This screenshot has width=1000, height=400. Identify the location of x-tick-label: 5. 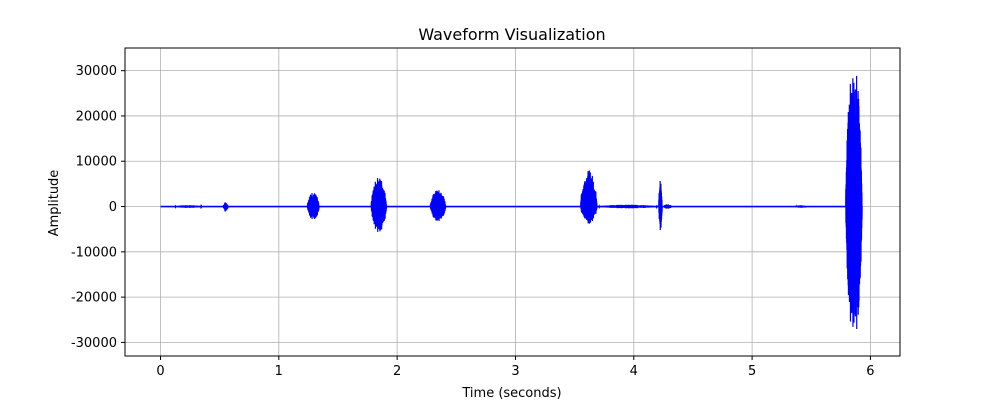
(752, 371).